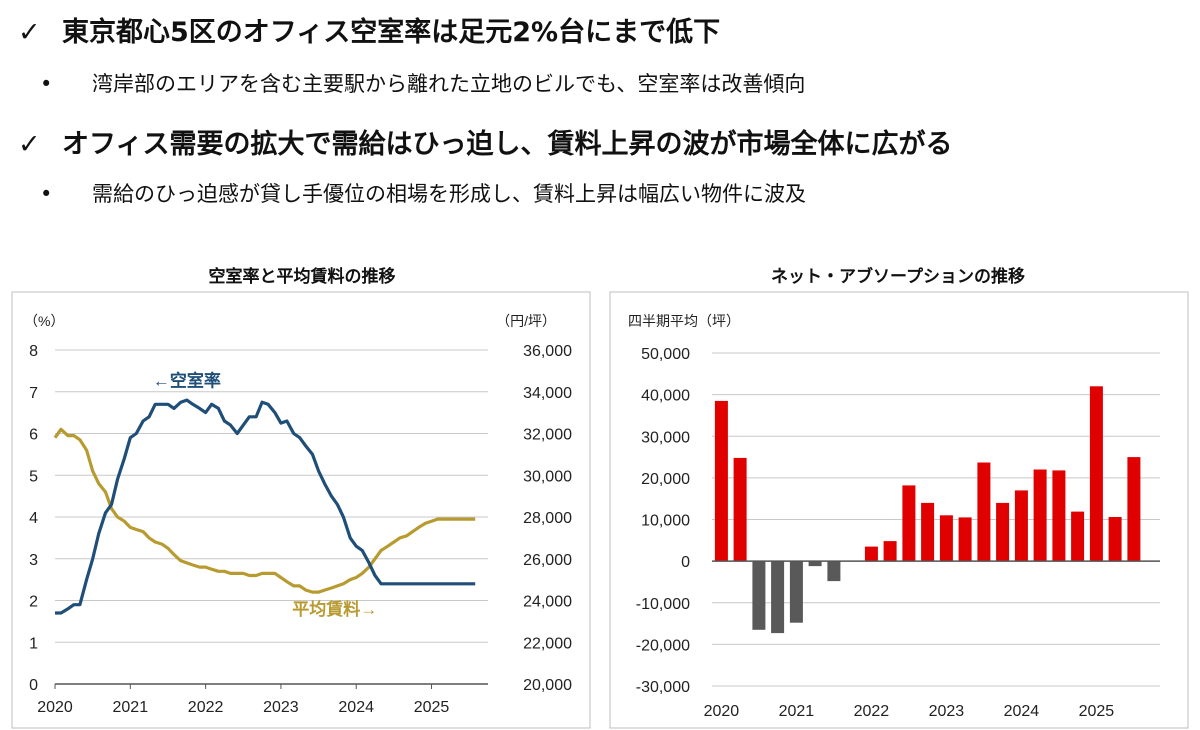 The height and width of the screenshot is (730, 1200). What do you see at coordinates (547, 685) in the screenshot?
I see `y-right-tick-label: 20,000` at bounding box center [547, 685].